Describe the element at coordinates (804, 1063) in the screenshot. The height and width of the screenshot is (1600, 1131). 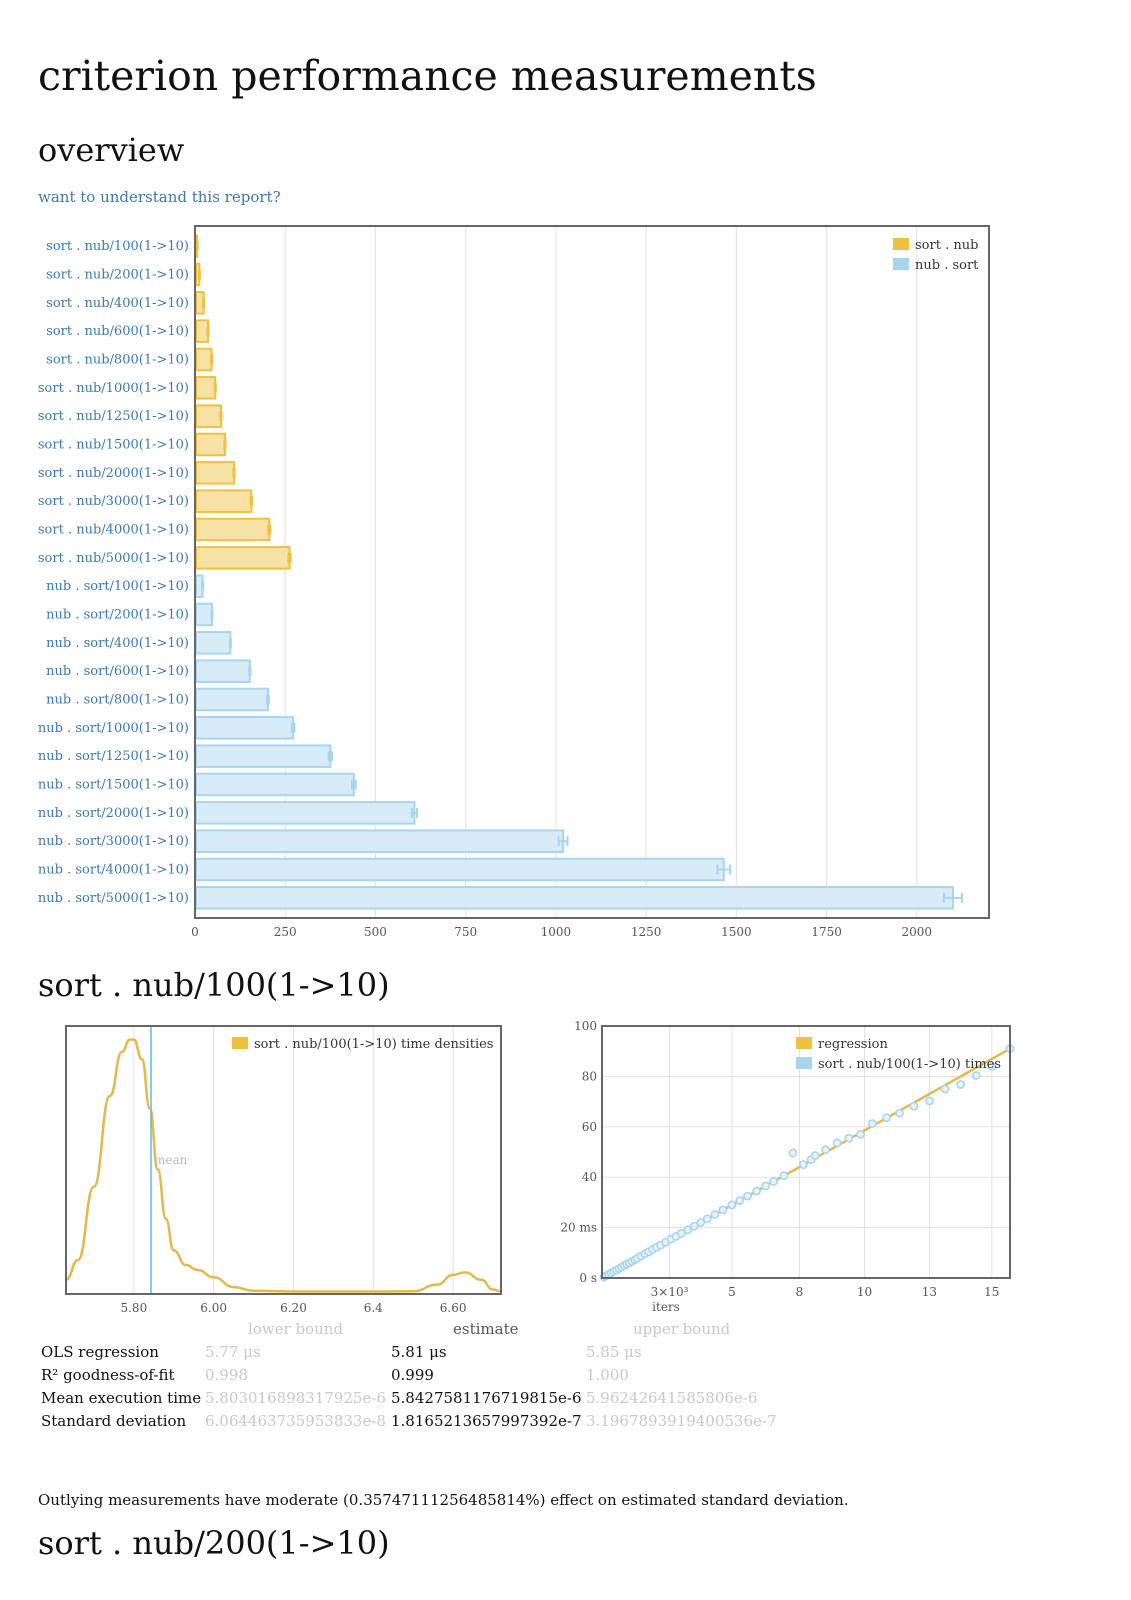
I see `legend-swatch-times` at that location.